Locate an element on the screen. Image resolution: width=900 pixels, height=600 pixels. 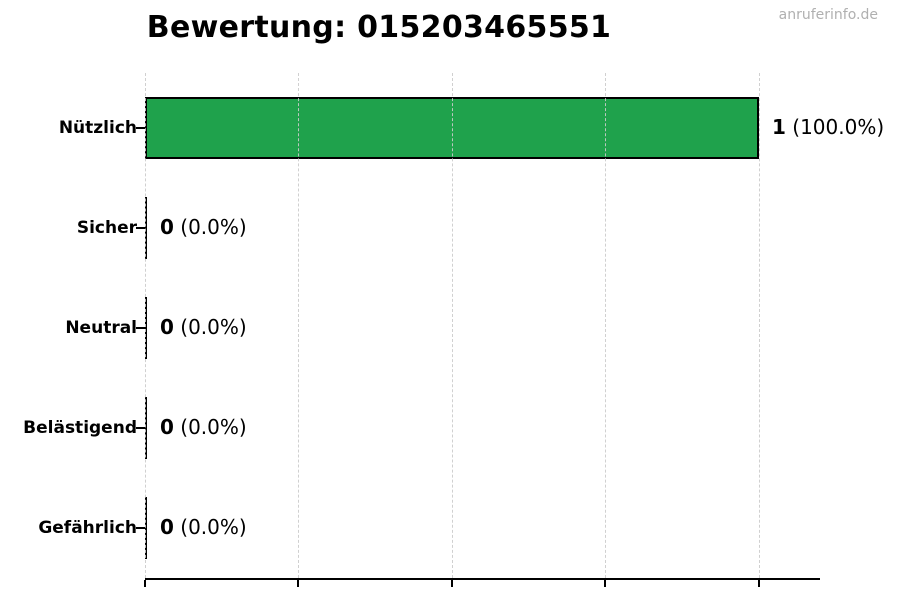
watermark: anruferinfo.de is located at coordinates (828, 15).